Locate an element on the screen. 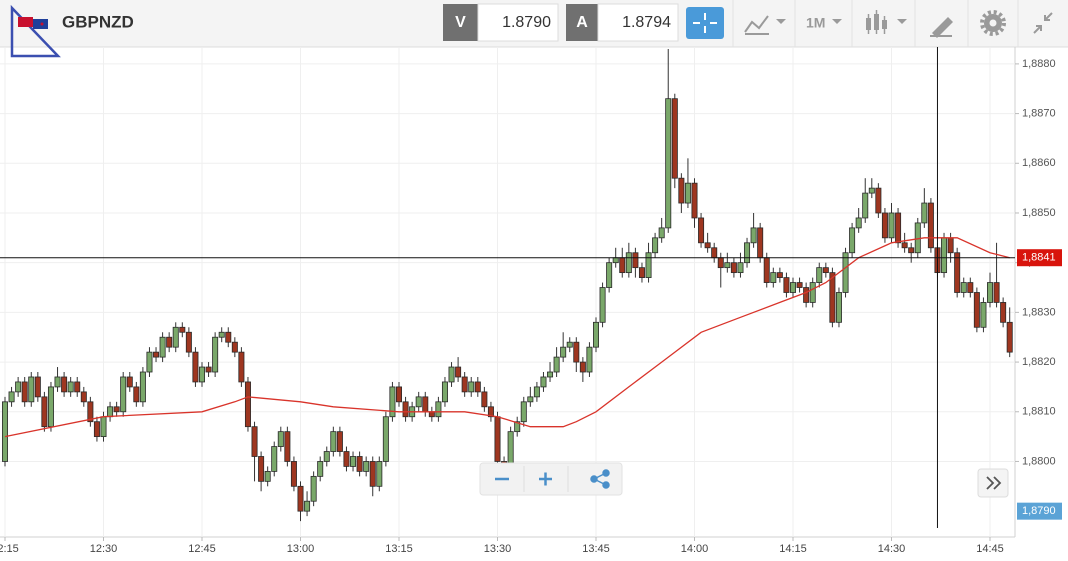 Image resolution: width=1068 pixels, height=561 pixels. bid-box is located at coordinates (518, 22).